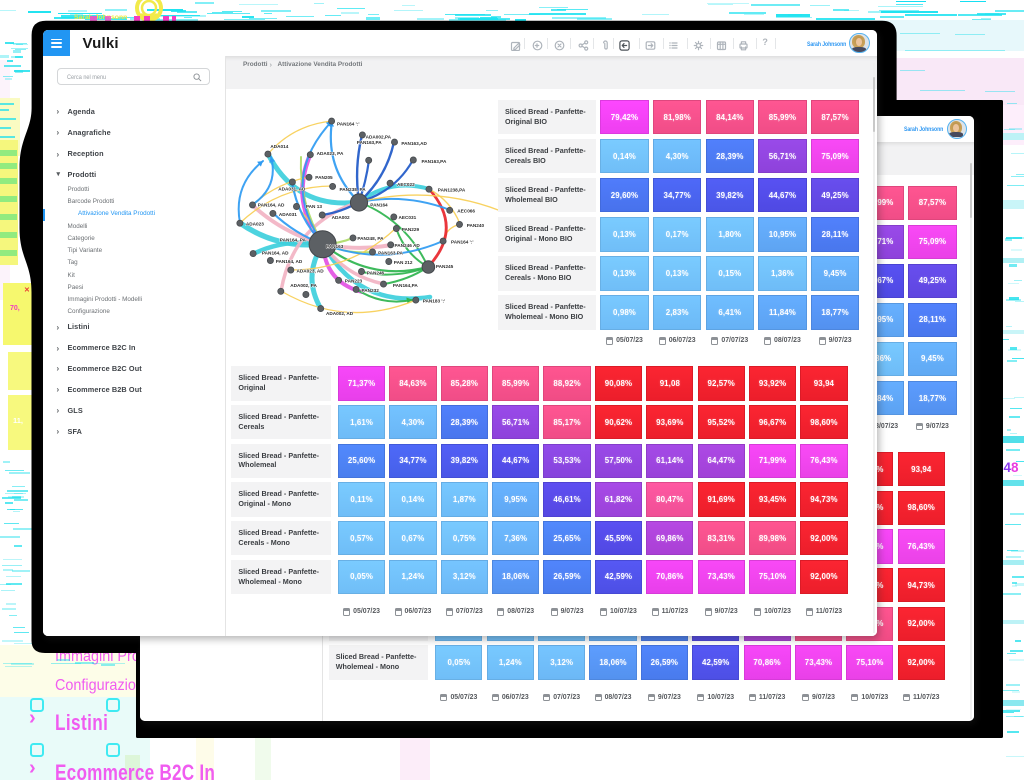 The height and width of the screenshot is (780, 1024). Describe the element at coordinates (408, 217) in the screenshot. I see `svg-text: AEC031` at that location.